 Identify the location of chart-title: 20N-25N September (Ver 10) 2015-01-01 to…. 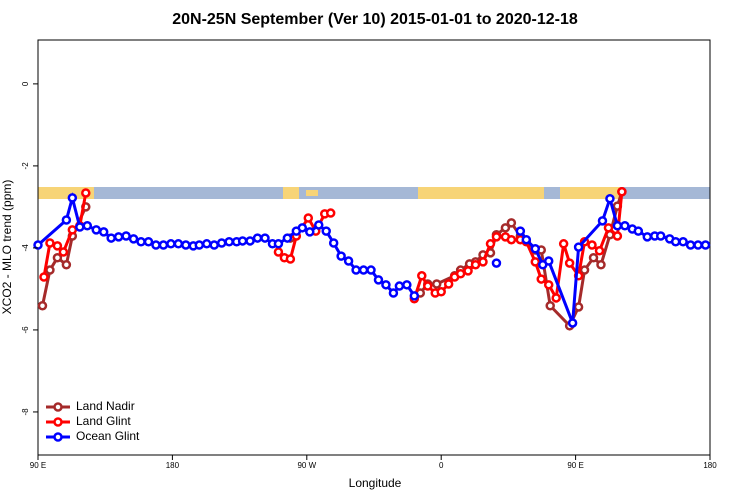
(375, 19).